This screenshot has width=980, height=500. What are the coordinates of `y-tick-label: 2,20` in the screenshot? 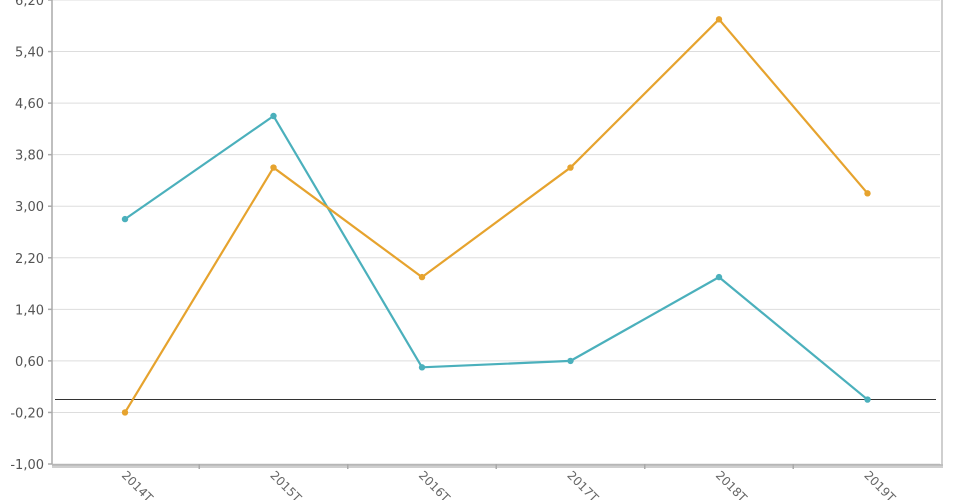 It's located at (29, 259).